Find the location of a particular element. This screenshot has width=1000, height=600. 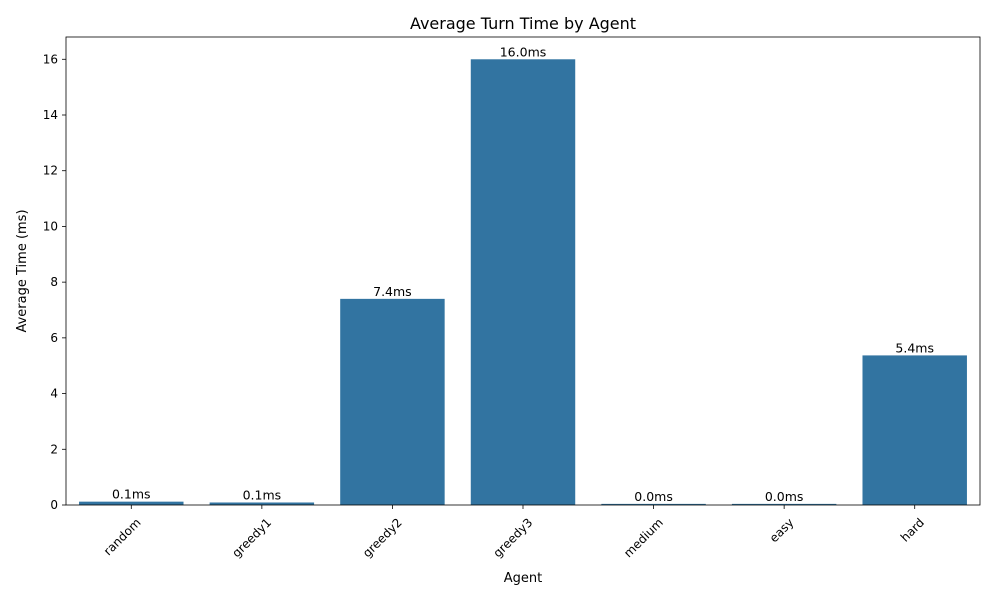

bar-greedy2 is located at coordinates (392, 401).